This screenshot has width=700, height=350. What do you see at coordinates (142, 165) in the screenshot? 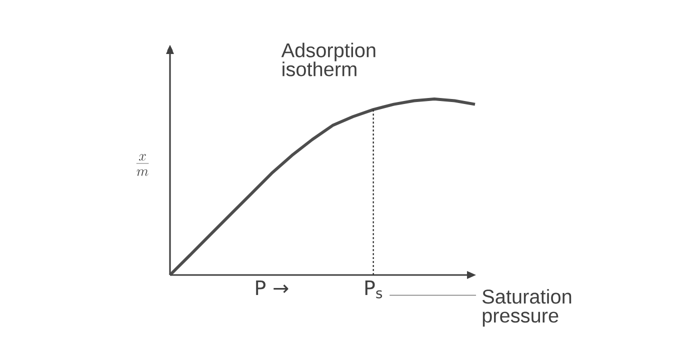
I see `y-axis-title: $\frac{x}{m}$` at bounding box center [142, 165].